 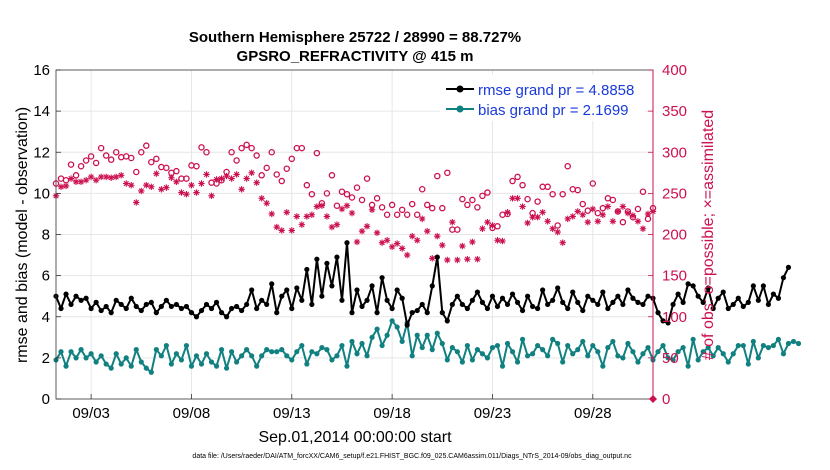 What do you see at coordinates (553, 110) in the screenshot?
I see `legend-bias-label: bias grand pr = 2.1699` at bounding box center [553, 110].